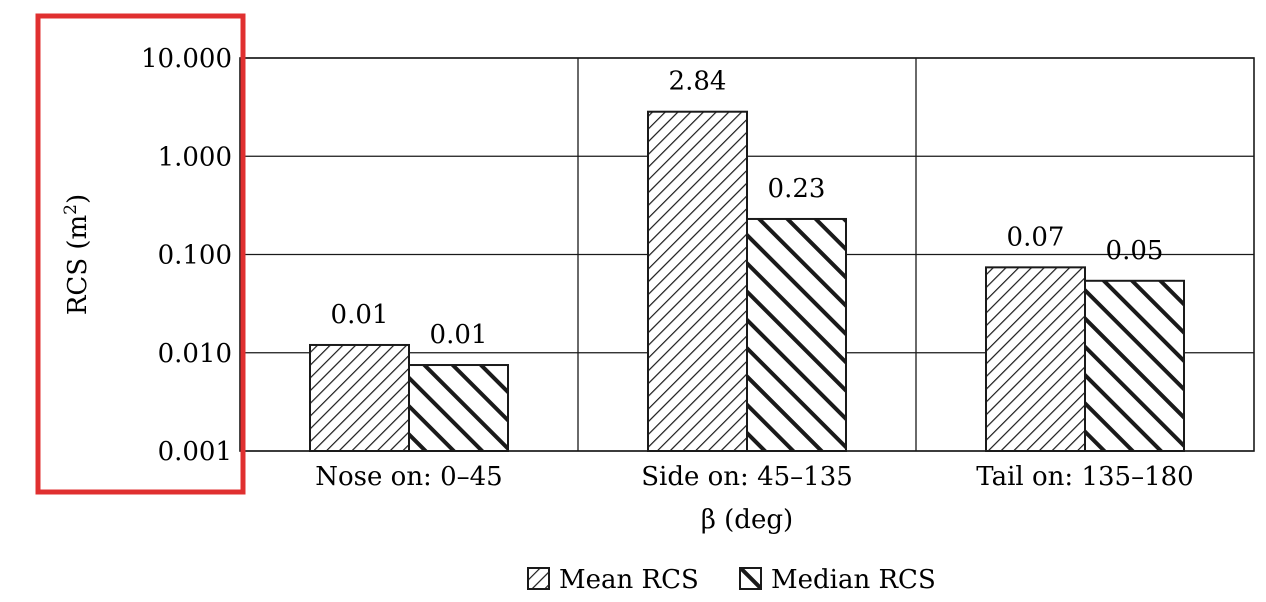  What do you see at coordinates (408, 477) in the screenshot?
I see `x-category-label: Nose on: 0–45` at bounding box center [408, 477].